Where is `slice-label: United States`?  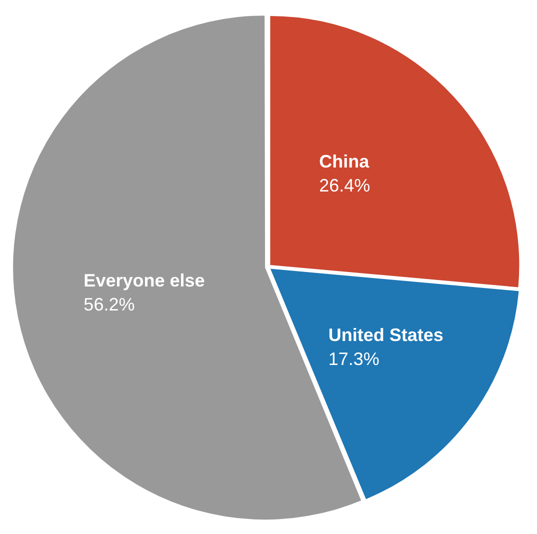 slice-label: United States is located at coordinates (386, 335).